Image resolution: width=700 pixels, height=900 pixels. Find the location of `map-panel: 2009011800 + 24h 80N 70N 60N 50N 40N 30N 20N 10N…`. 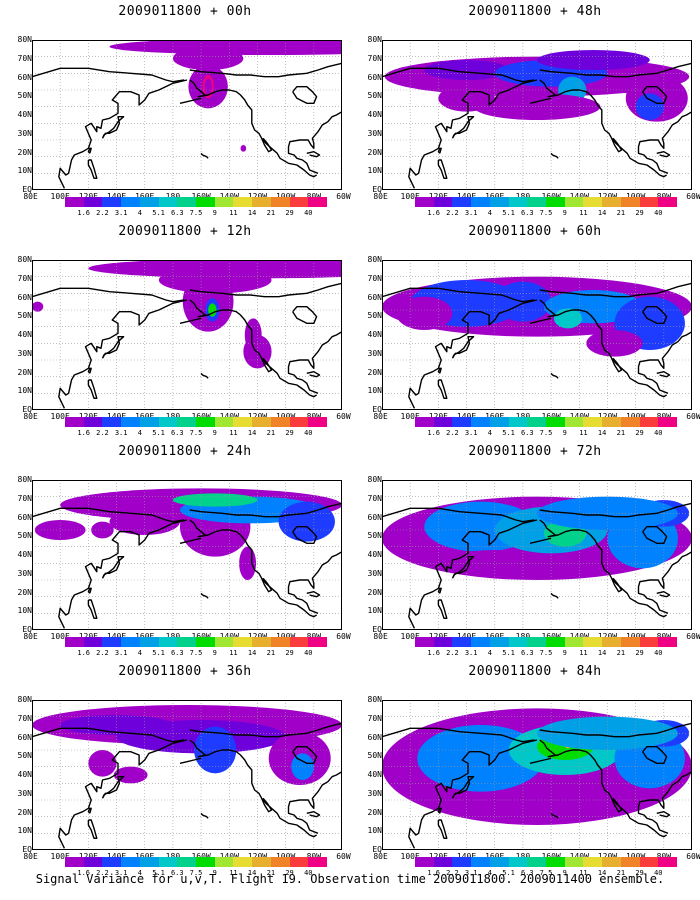

map-panel: 2009011800 + 24h 80N 70N 60N 50N 40N 30N 20N 10N… is located at coordinates (180, 550).